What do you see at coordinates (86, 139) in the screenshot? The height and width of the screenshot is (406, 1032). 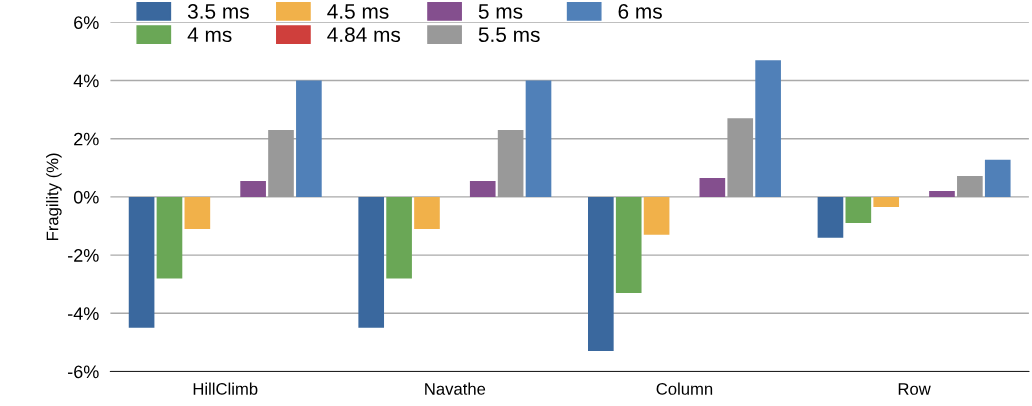 I see `y-tick-label: 2%` at bounding box center [86, 139].